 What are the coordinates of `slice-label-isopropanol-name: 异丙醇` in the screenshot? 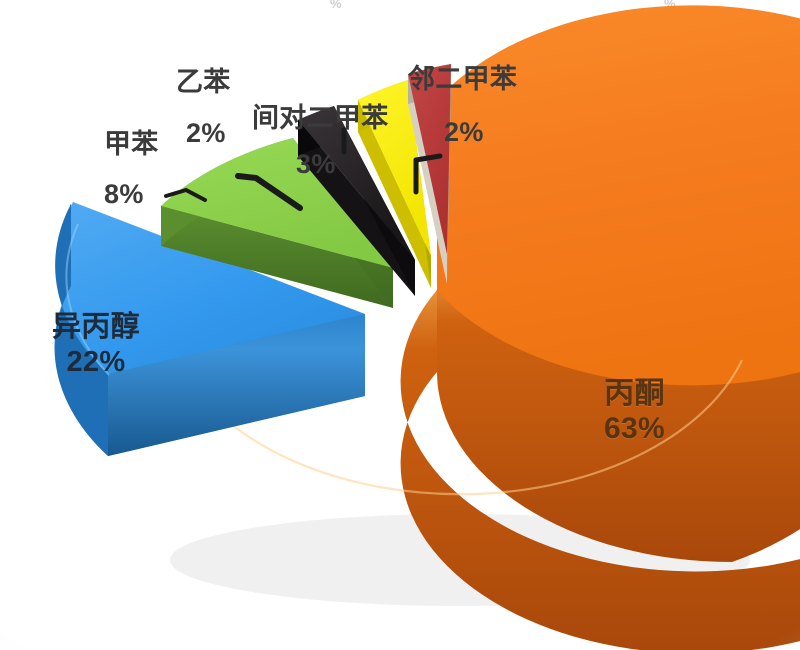 It's located at (96, 327).